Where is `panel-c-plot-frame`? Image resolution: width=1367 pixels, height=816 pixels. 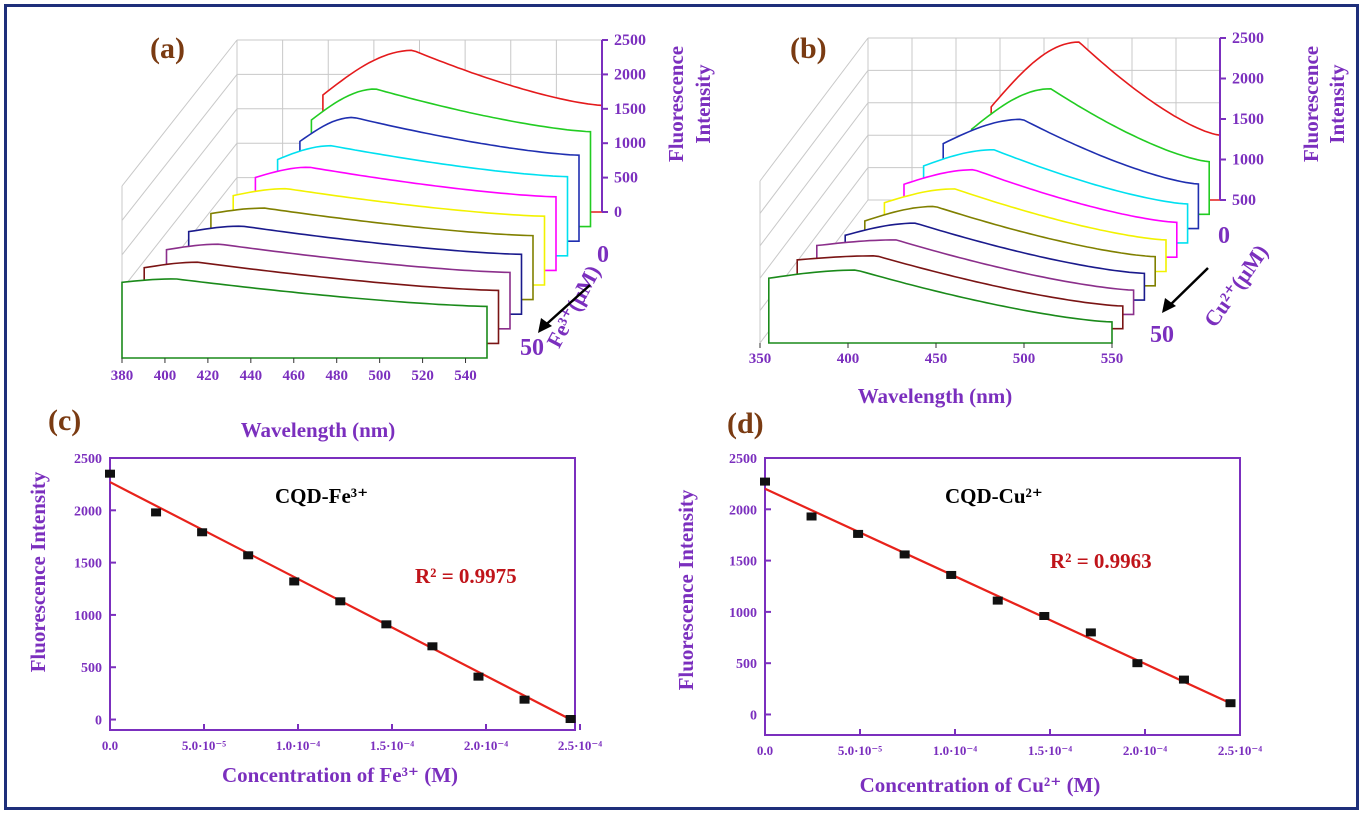
panel-c-plot-frame is located at coordinates (342, 594).